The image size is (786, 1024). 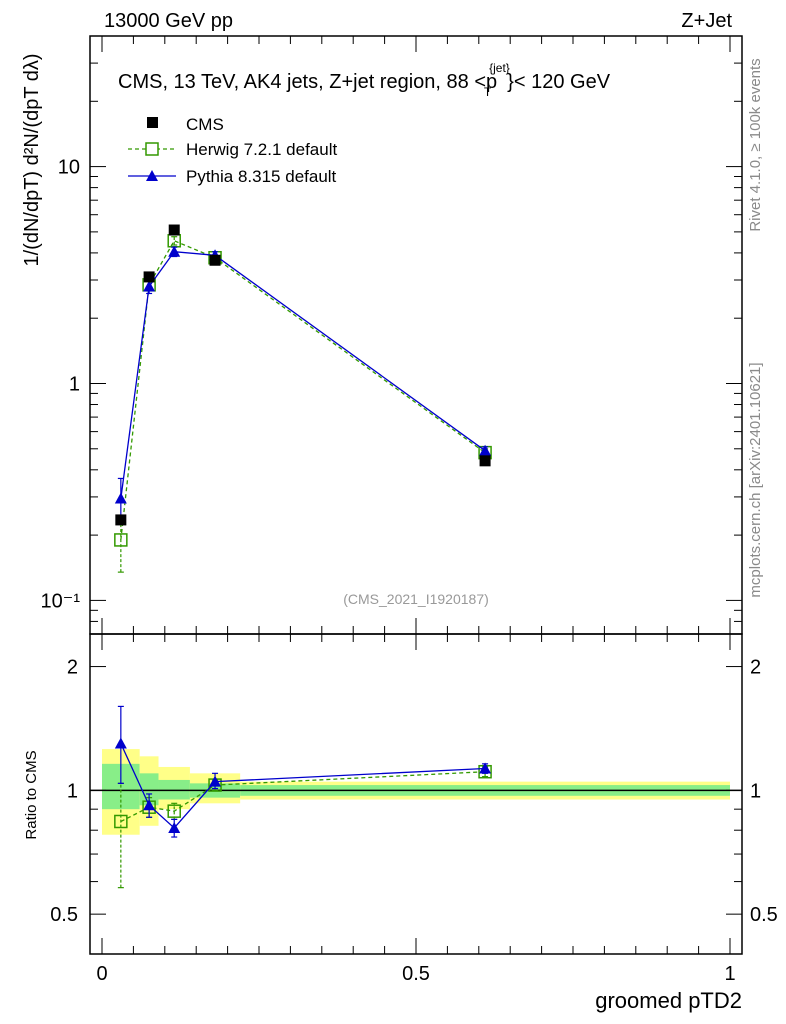 I want to click on main-ylabel: 1/(dN/dpT) d²N/(dpT dλ), so click(x=32, y=159).